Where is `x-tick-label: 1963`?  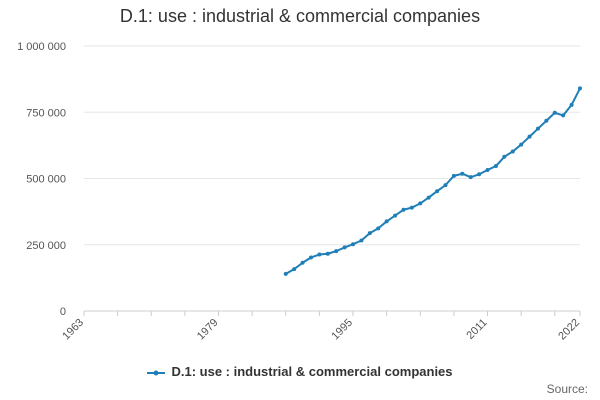
x-tick-label: 1963 is located at coordinates (73, 330).